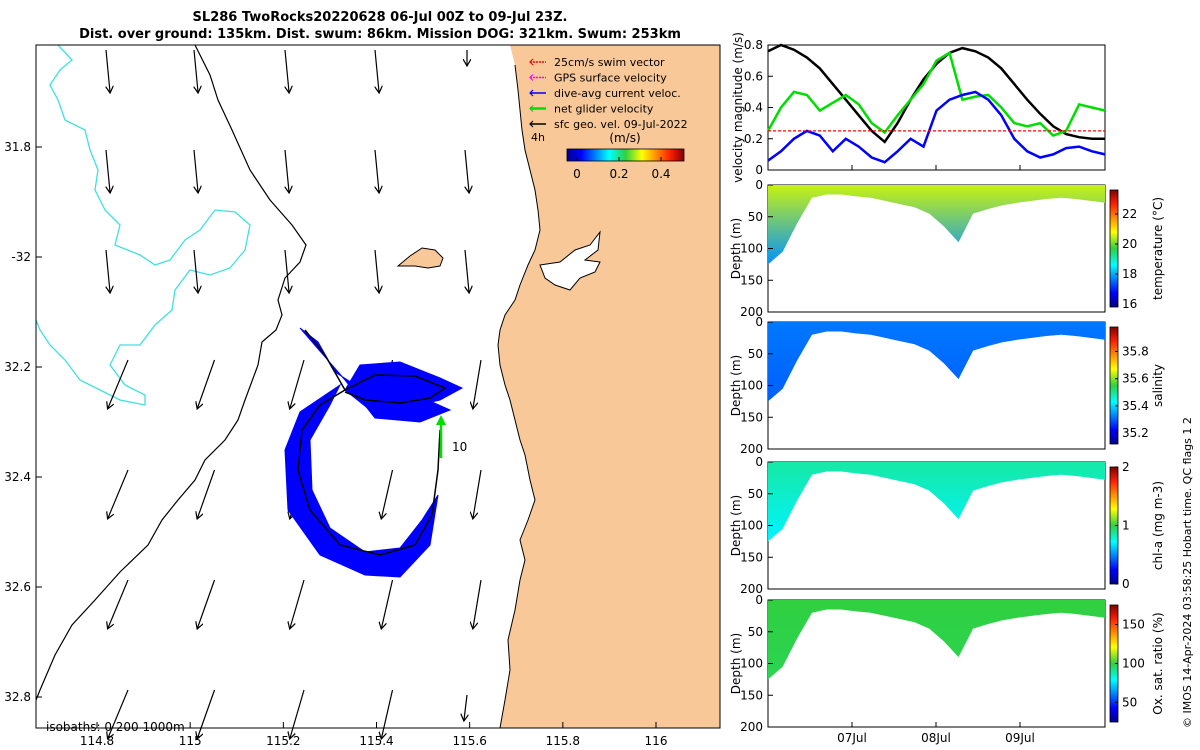  What do you see at coordinates (1129, 214) in the screenshot?
I see `section-colorbar-tick-label: 22` at bounding box center [1129, 214].